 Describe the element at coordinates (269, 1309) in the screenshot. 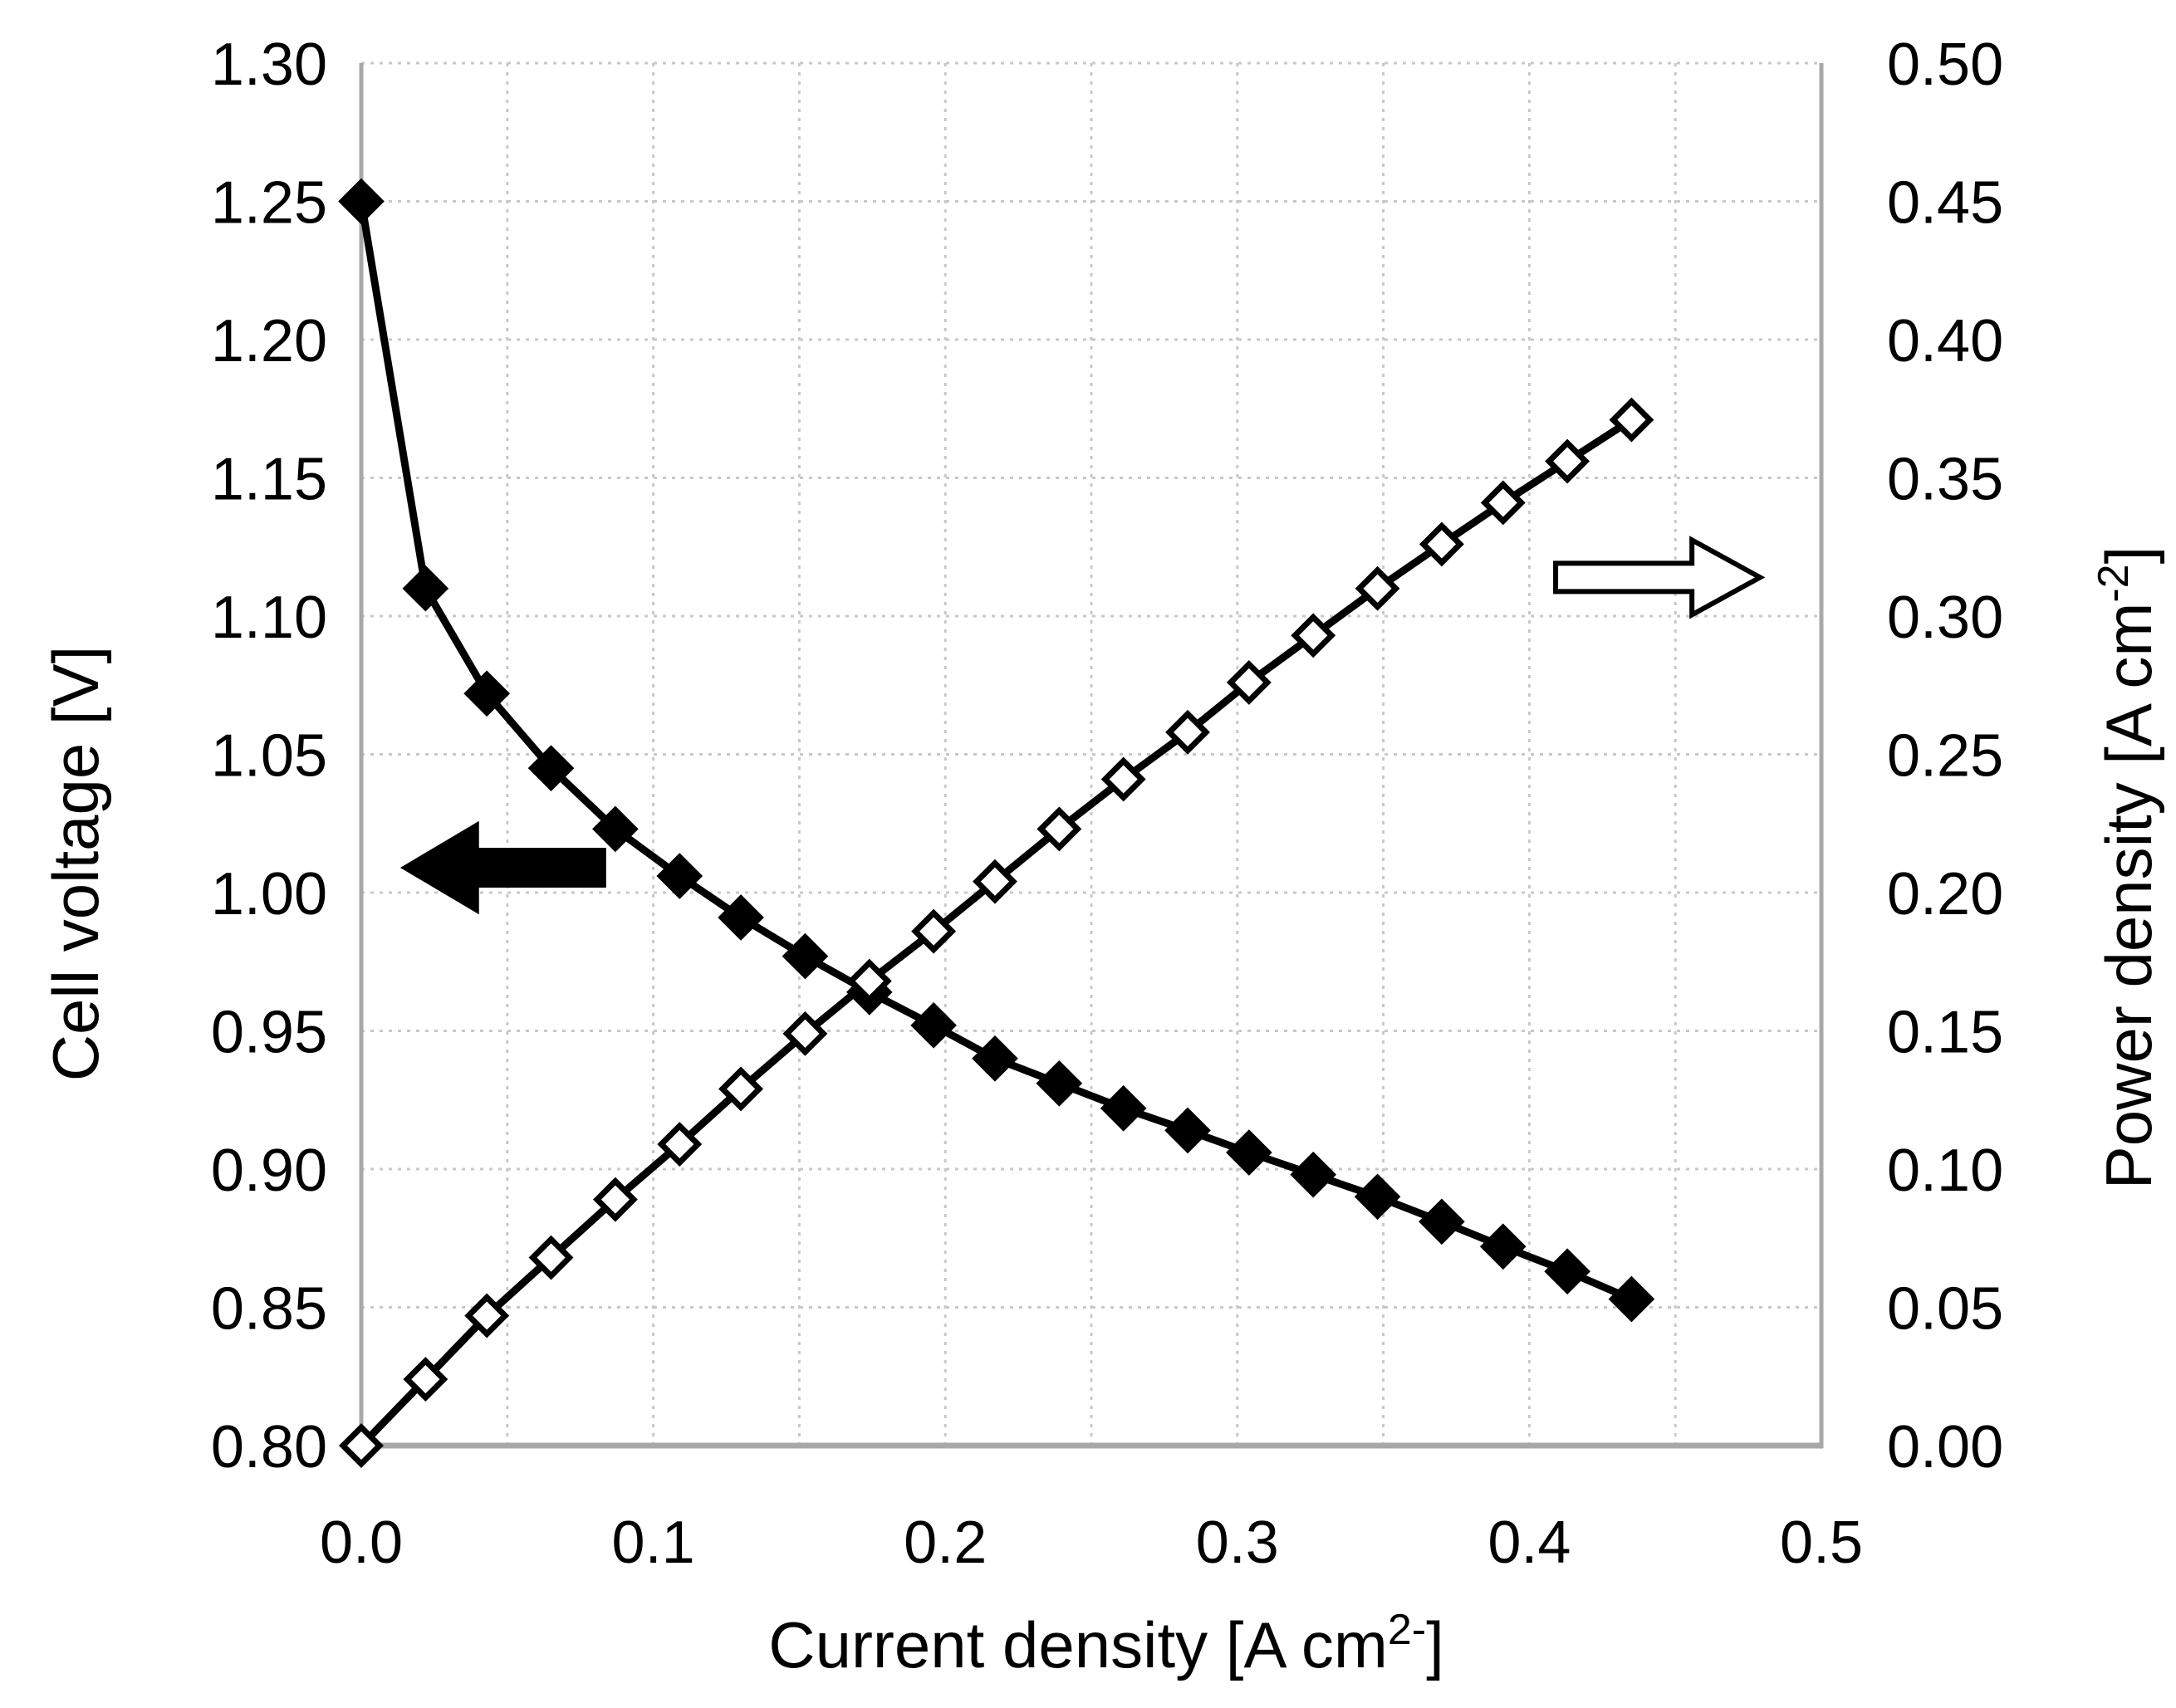

I see `left-y-tick-label: 0.85` at that location.